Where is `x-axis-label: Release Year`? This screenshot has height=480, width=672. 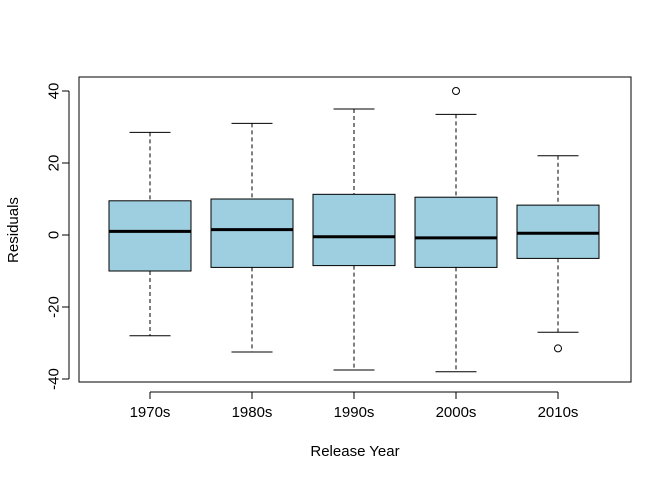 x-axis-label: Release Year is located at coordinates (354, 451).